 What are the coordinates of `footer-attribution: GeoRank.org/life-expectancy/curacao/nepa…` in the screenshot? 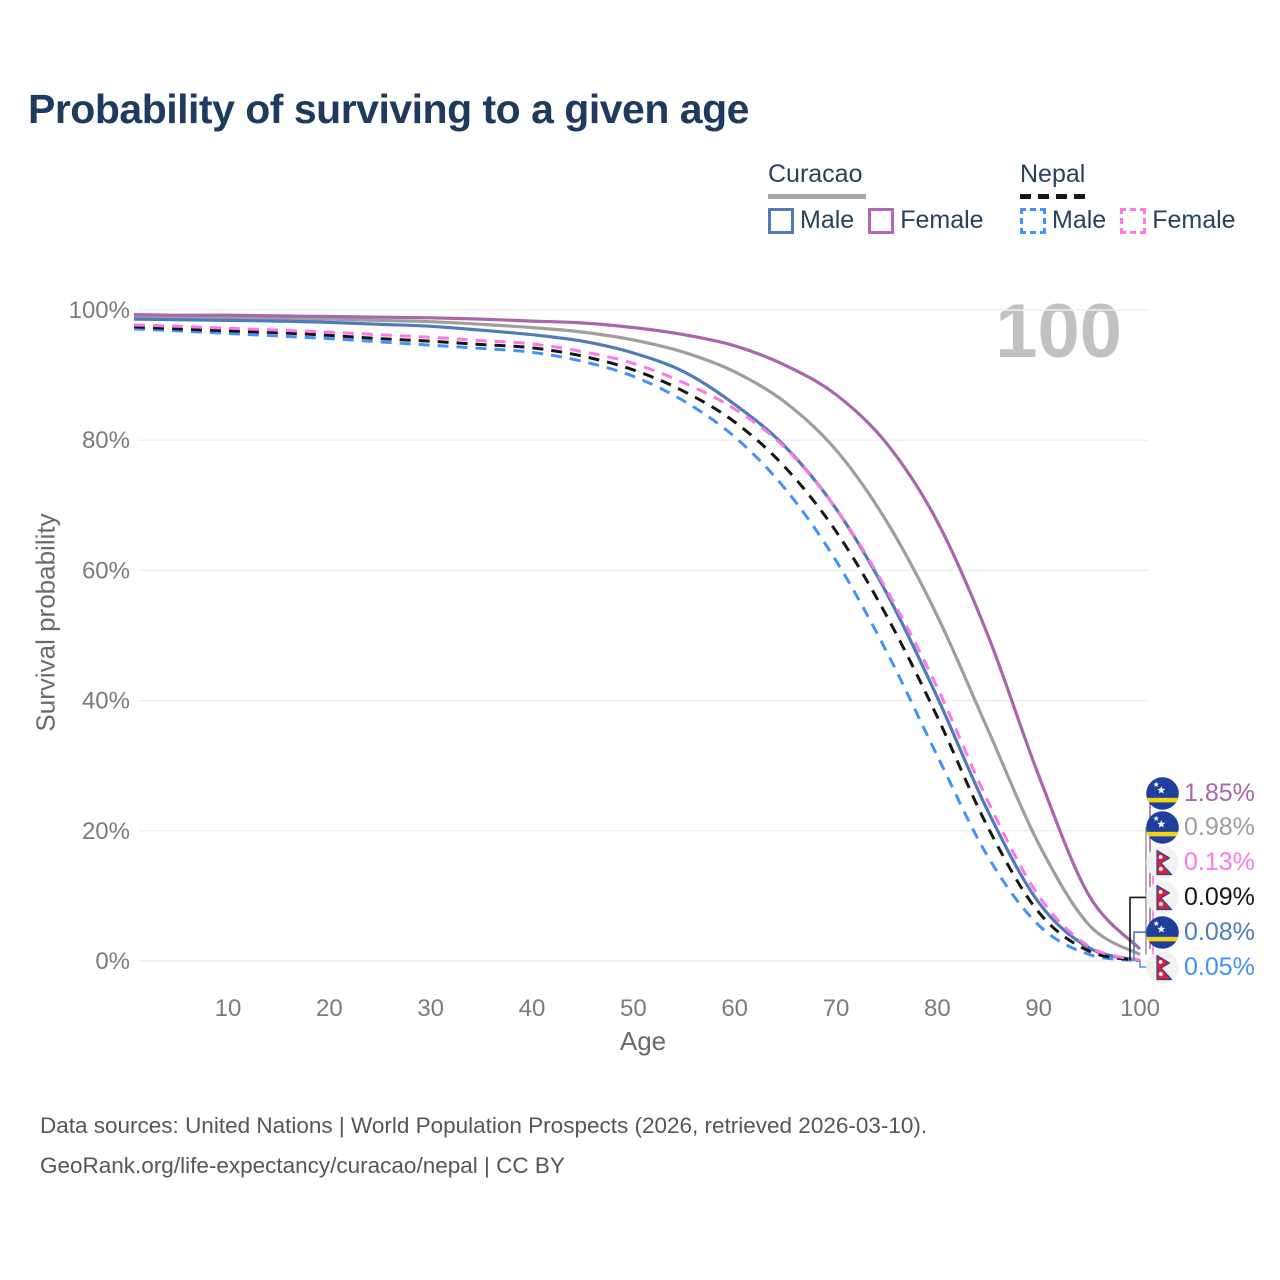 It's located at (302, 1165).